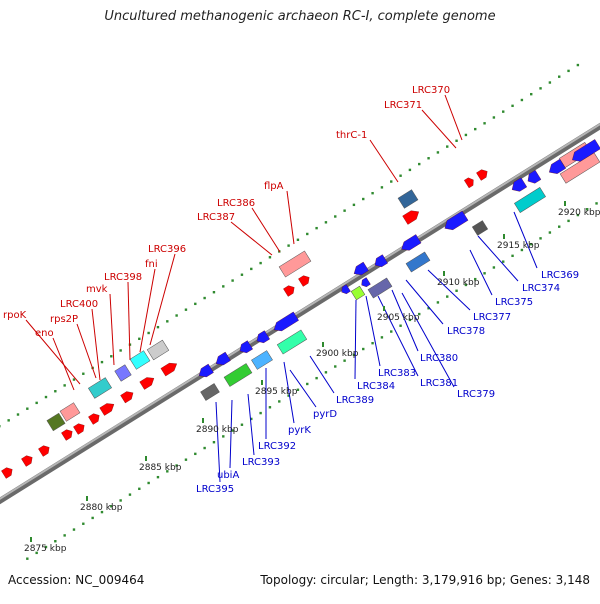  Describe the element at coordinates (228, 475) in the screenshot. I see `reverse-gene-label: ubiA` at that location.